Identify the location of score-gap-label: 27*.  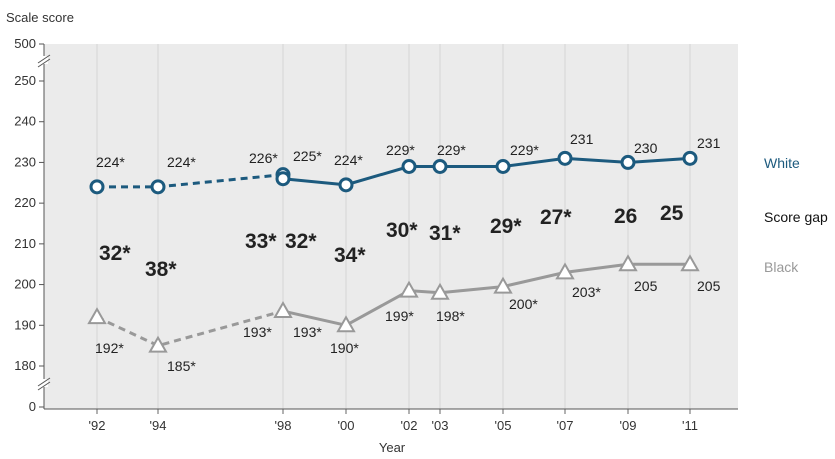
(556, 217).